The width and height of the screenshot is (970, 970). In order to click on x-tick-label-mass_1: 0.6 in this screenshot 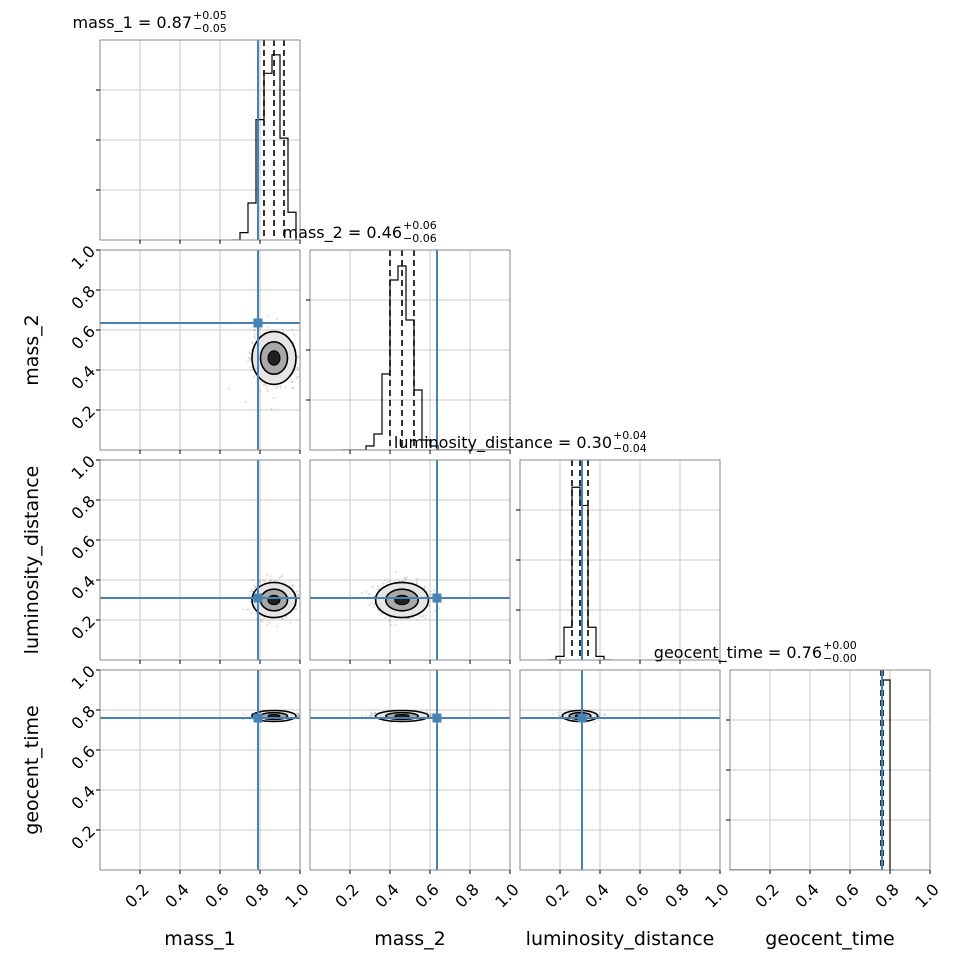, I will do `click(216, 895)`.